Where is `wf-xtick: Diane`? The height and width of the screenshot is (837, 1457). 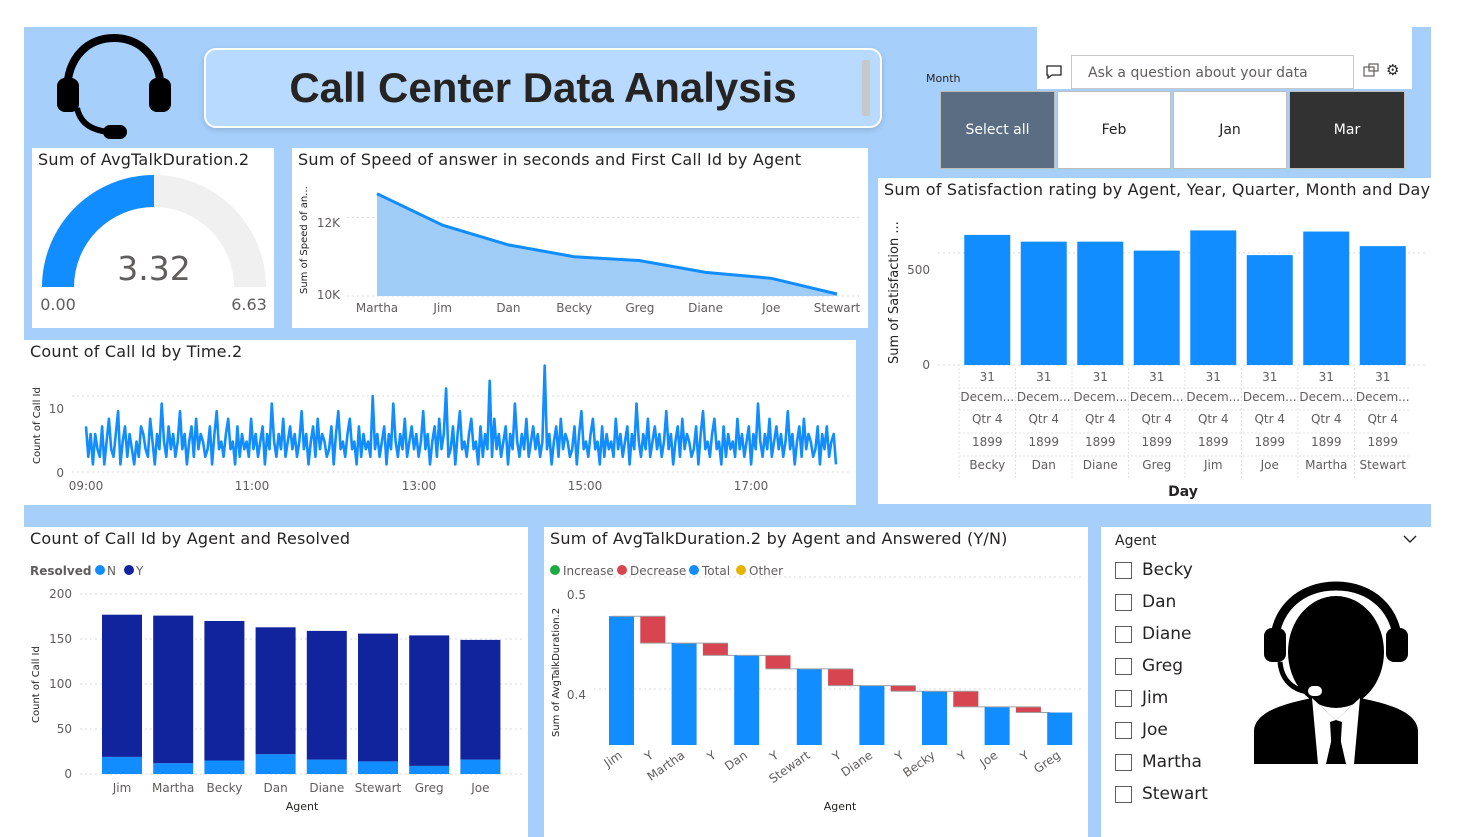 wf-xtick: Diane is located at coordinates (856, 763).